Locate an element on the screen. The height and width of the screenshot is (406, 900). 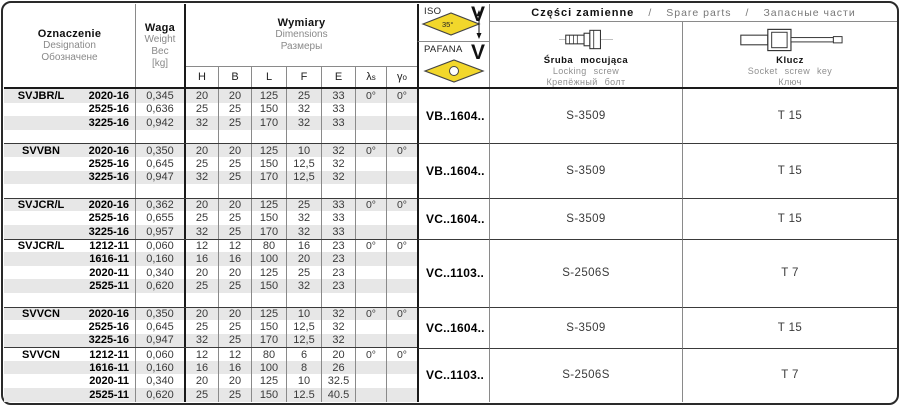
dimensions-label-pl: Wymiary is located at coordinates (301, 23).